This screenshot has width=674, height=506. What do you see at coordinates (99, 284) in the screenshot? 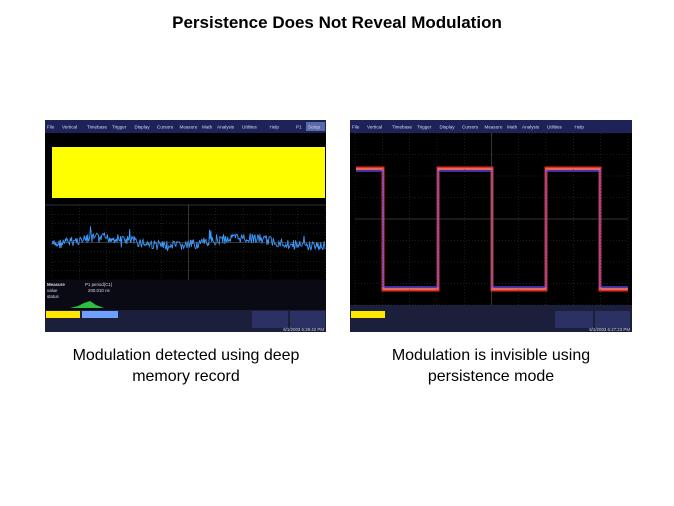
I see `measure-param: P1 period(C1)` at bounding box center [99, 284].